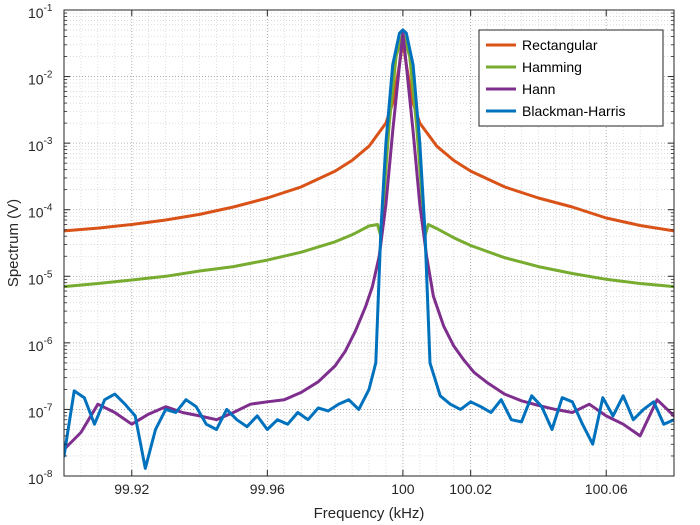 Image resolution: width=700 pixels, height=525 pixels. What do you see at coordinates (40, 79) in the screenshot?
I see `y-tick-label: 10⁻²` at bounding box center [40, 79].